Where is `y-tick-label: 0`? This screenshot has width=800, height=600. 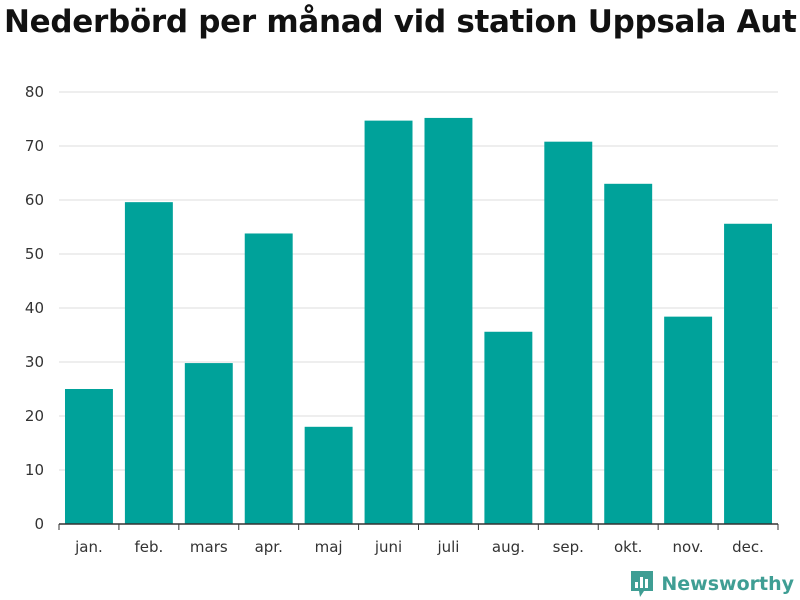
y-tick-label: 0 is located at coordinates (39, 524).